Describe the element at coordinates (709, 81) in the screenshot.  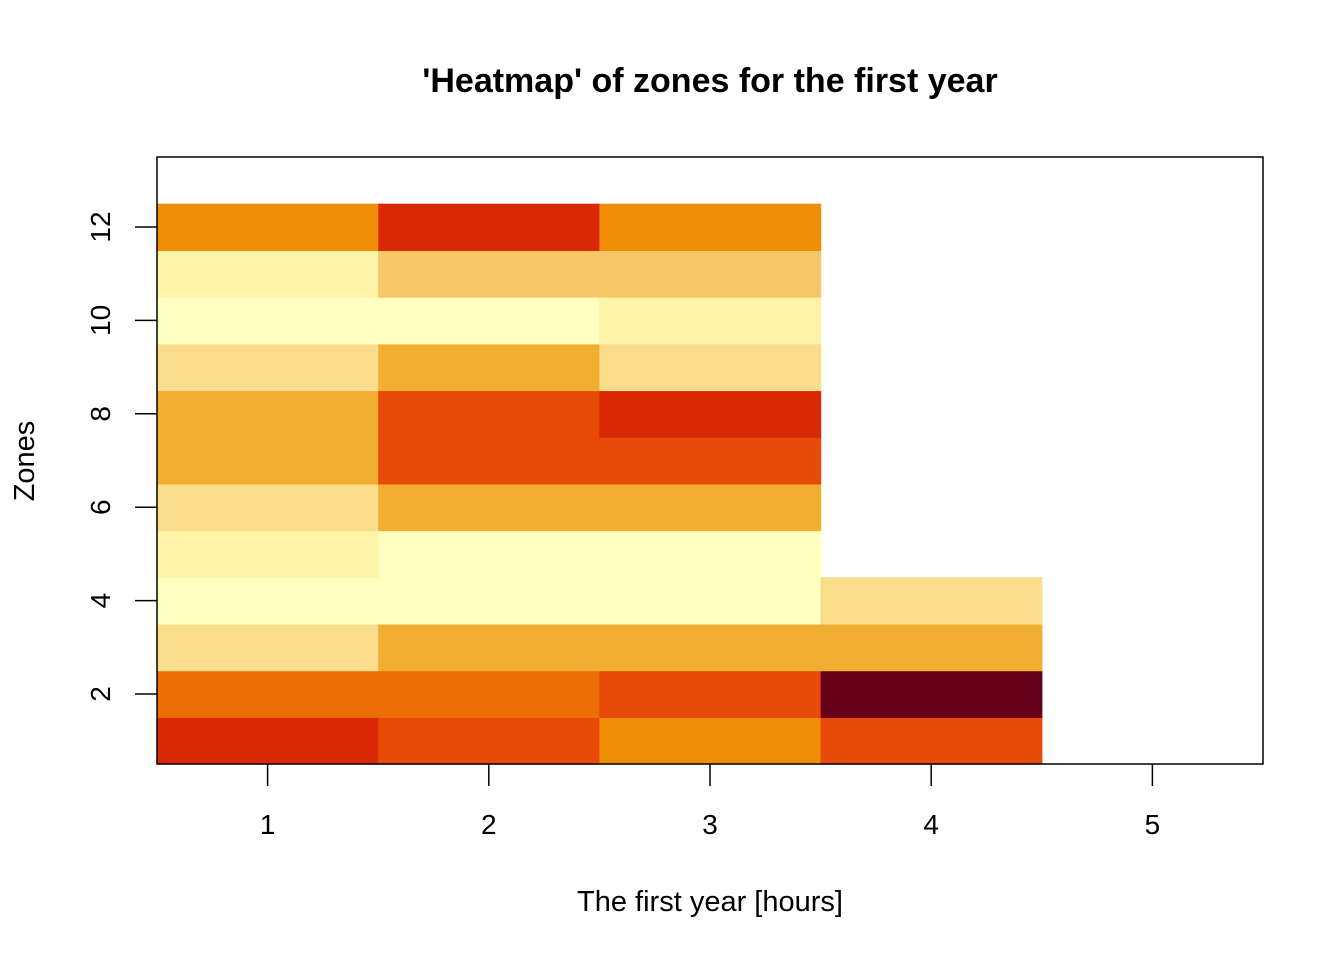
I see `chart-title: 'Heatmap' of zones for the first year` at that location.